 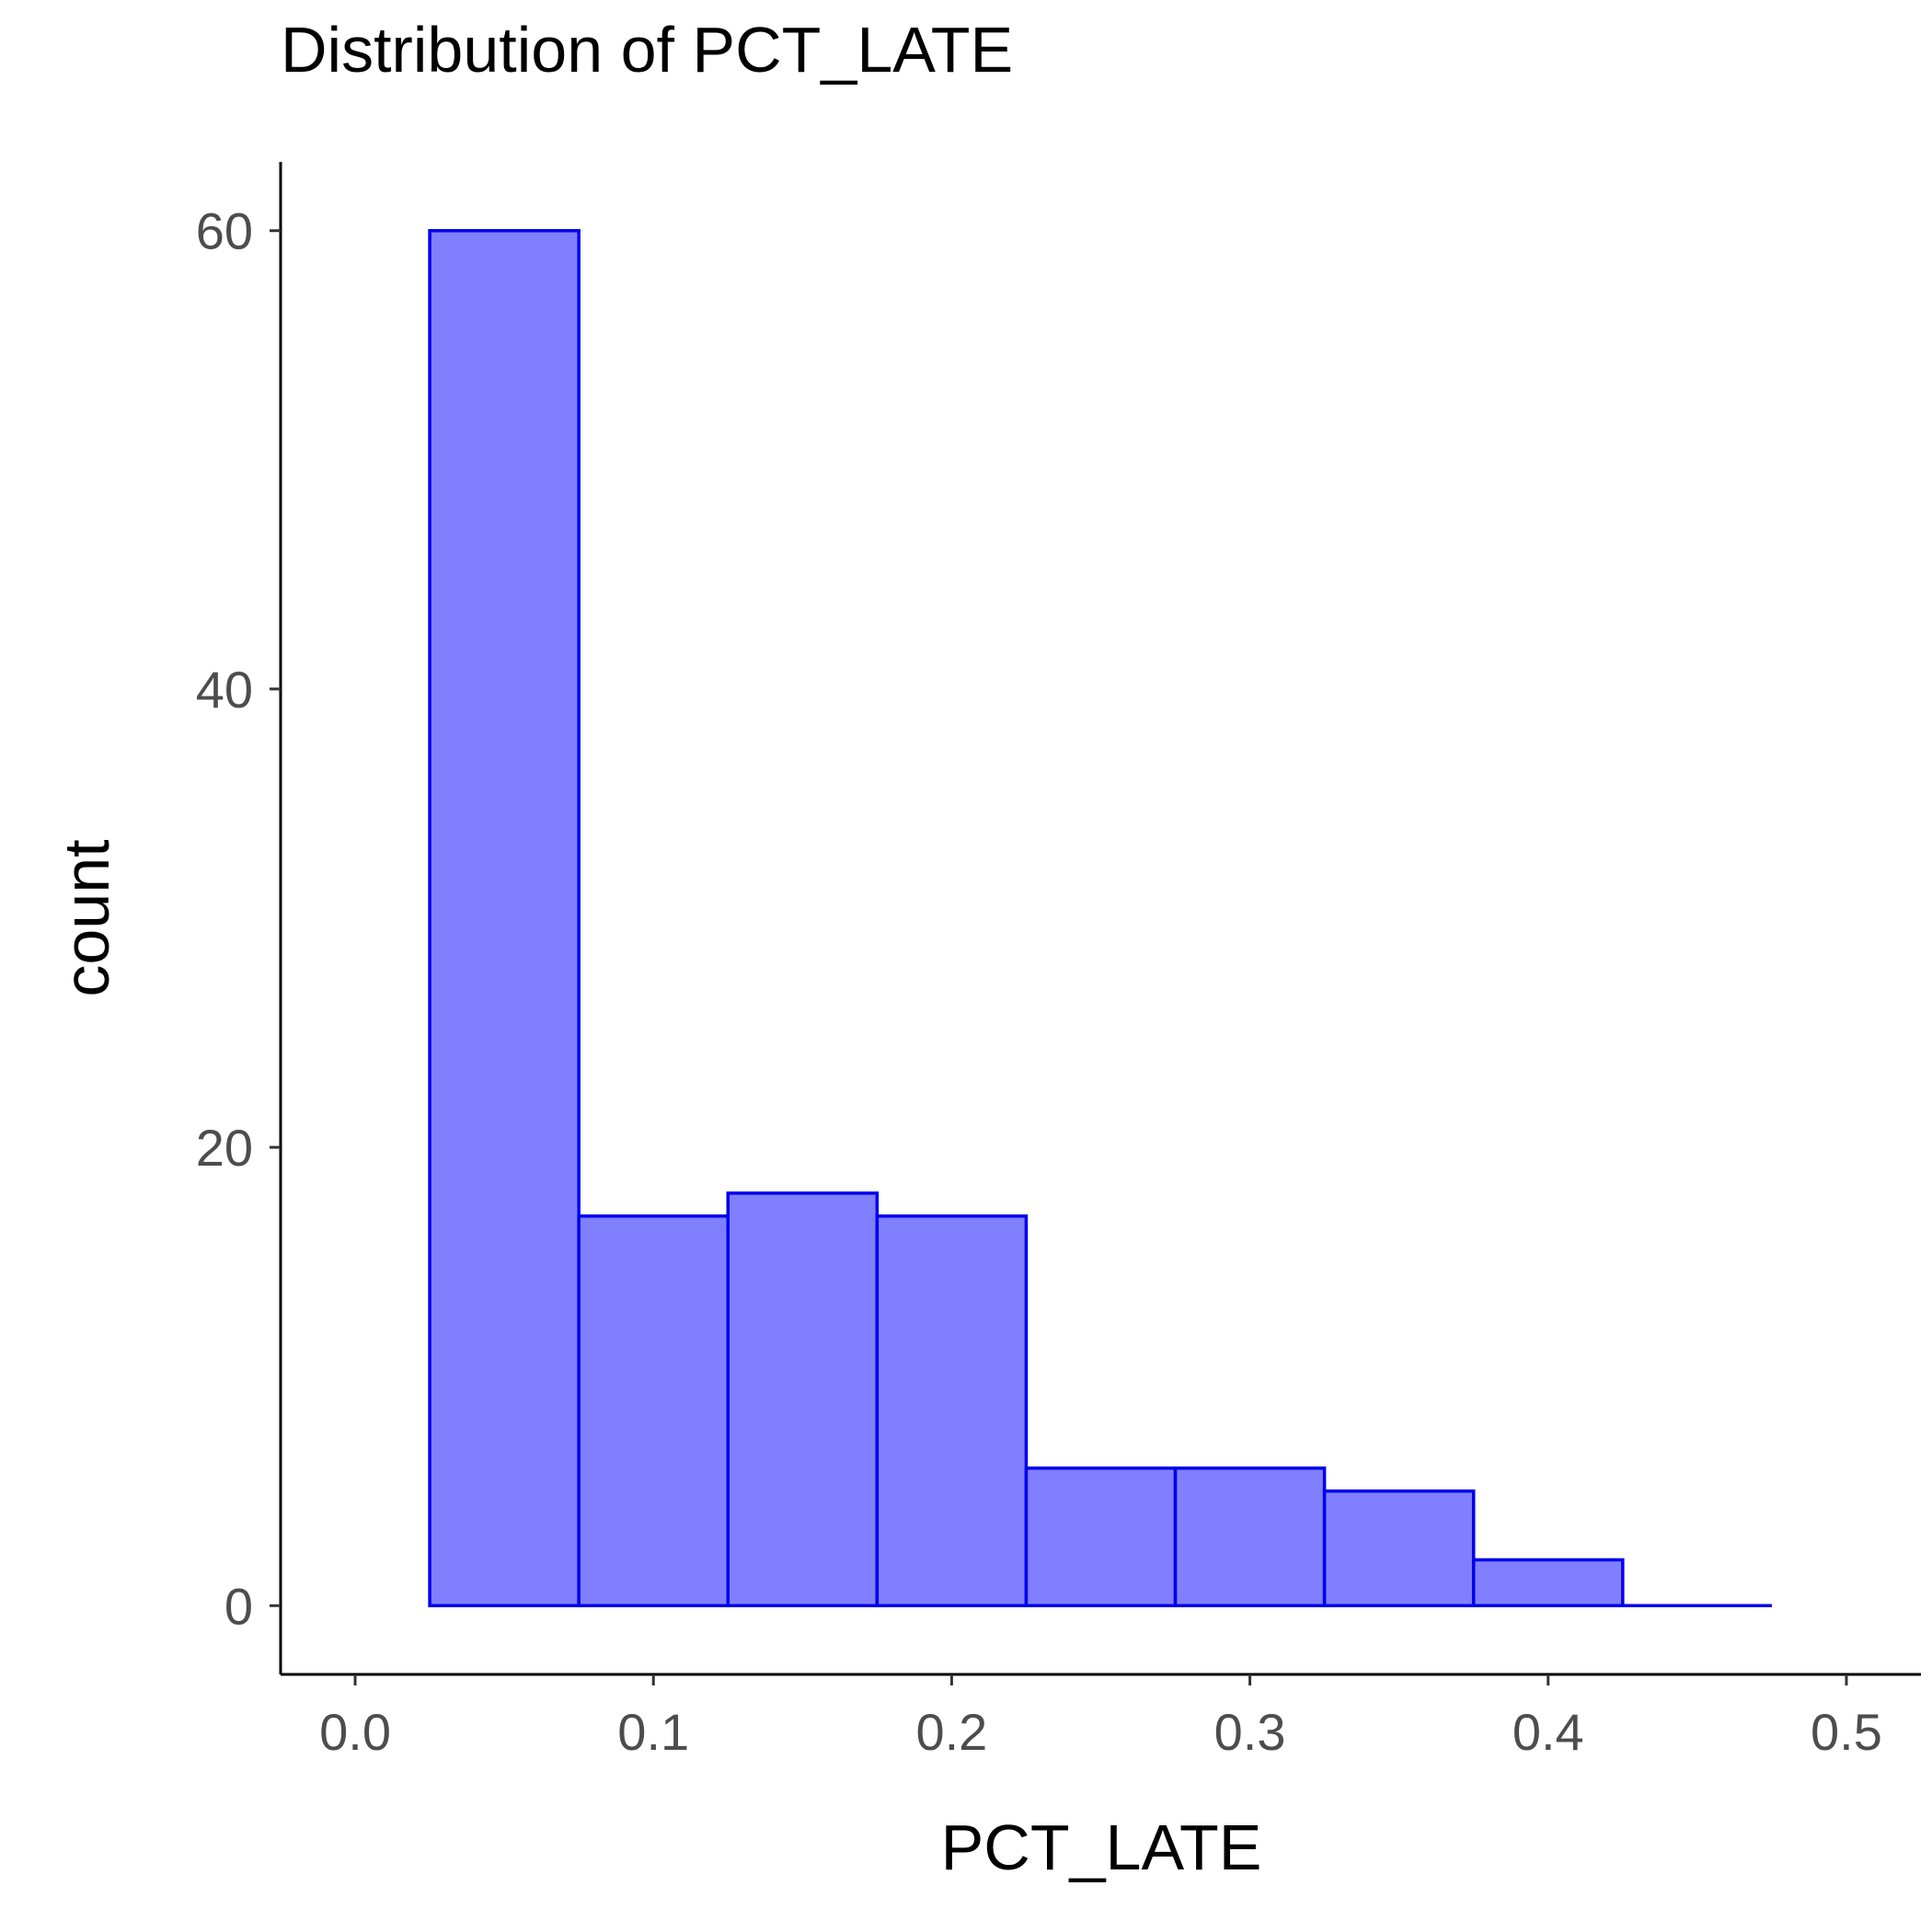 What do you see at coordinates (355, 1732) in the screenshot?
I see `x-tick-label: 0.0` at bounding box center [355, 1732].